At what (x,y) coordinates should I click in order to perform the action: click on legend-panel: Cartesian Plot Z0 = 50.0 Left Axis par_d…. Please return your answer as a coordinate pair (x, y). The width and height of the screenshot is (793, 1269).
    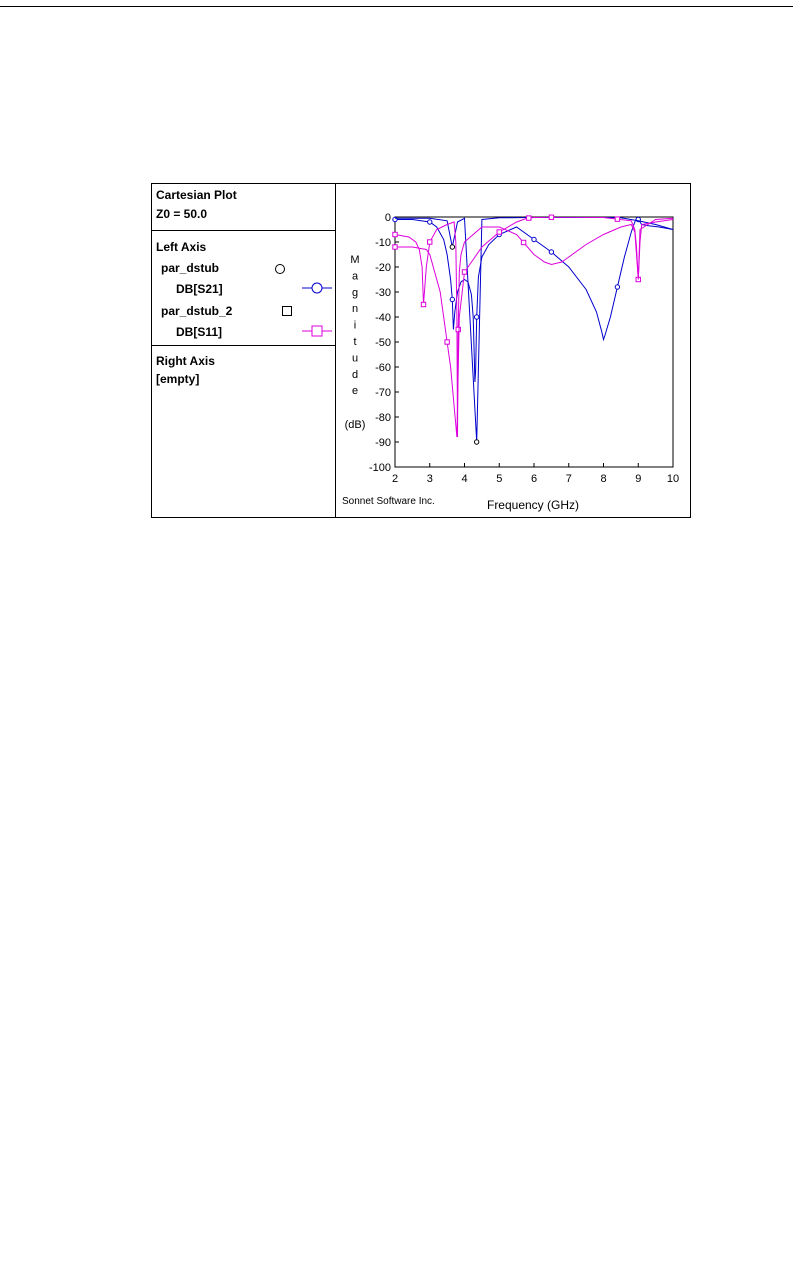
    Looking at the image, I should click on (244, 350).